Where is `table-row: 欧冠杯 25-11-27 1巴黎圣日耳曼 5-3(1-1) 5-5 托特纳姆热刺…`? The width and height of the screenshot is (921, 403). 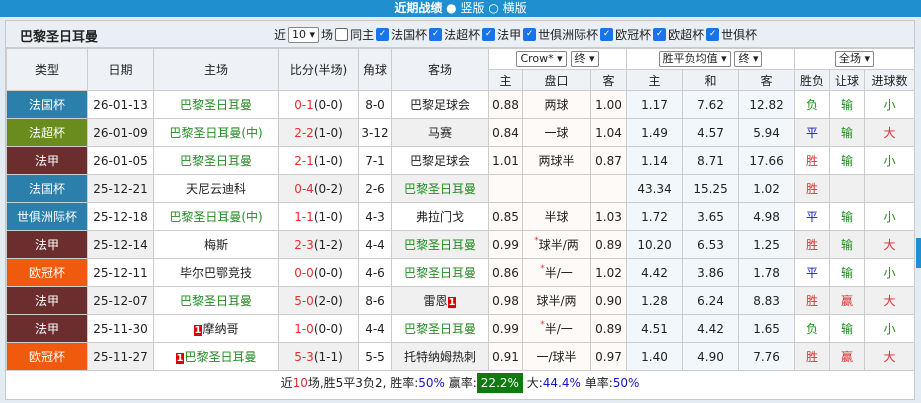 table-row: 欧冠杯 25-11-27 1巴黎圣日耳曼 5-3(1-1) 5-5 托特纳姆热刺… is located at coordinates (461, 356).